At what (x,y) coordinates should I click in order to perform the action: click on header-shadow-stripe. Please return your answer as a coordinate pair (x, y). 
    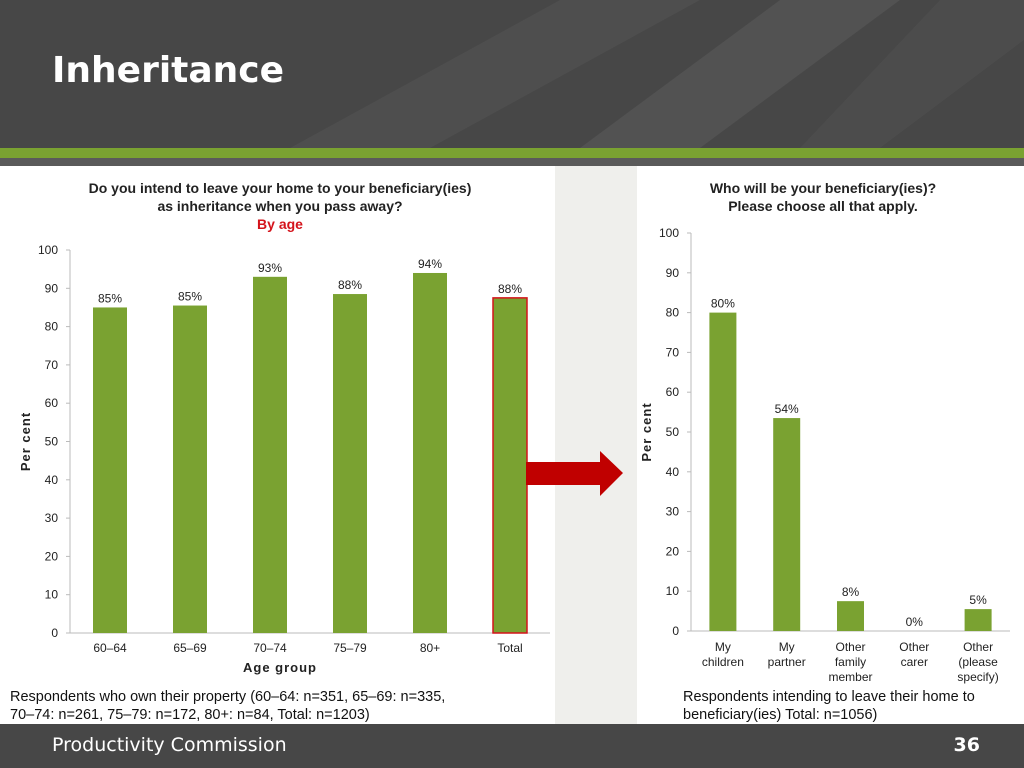
    Looking at the image, I should click on (512, 162).